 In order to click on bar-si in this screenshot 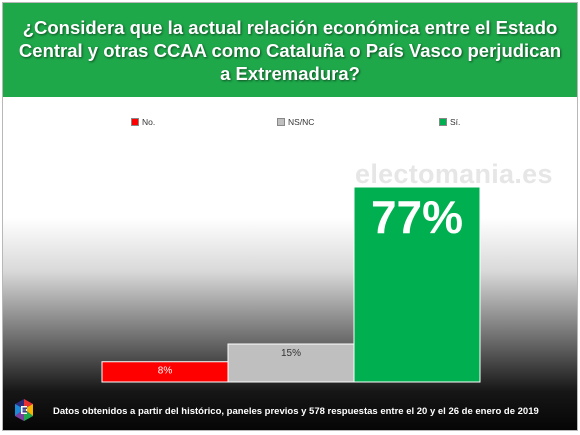, I will do `click(417, 284)`.